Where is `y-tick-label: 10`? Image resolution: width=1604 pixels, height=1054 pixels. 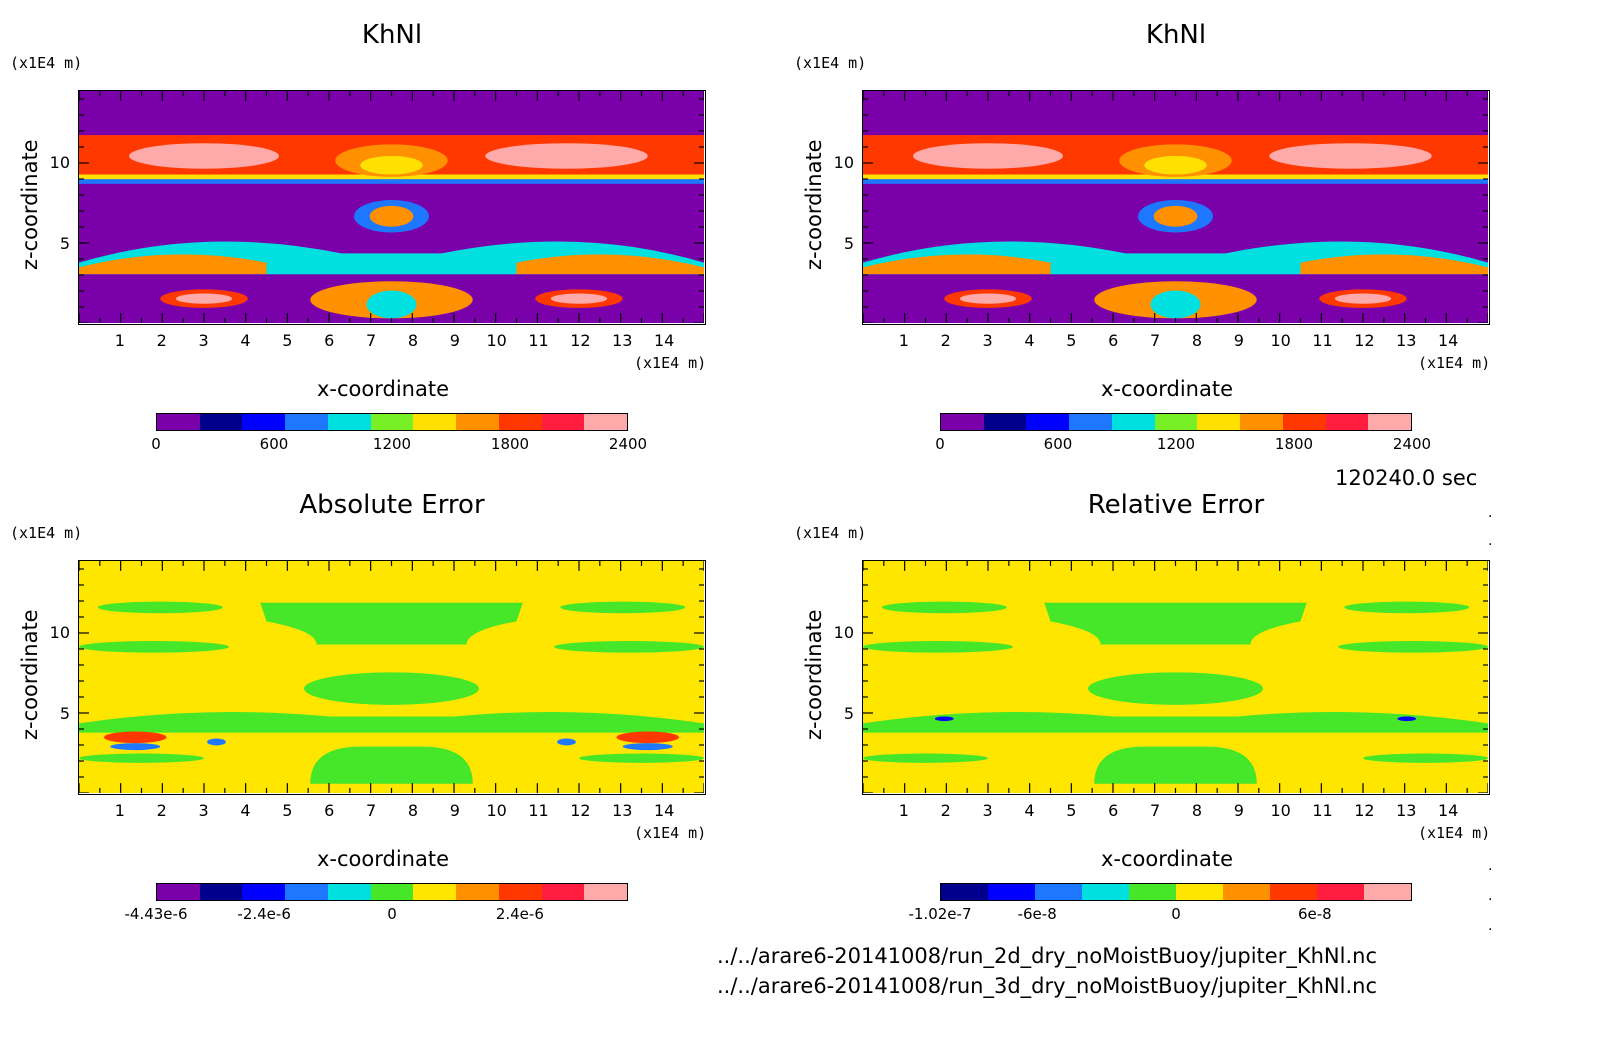 y-tick-label: 10 is located at coordinates (59, 162).